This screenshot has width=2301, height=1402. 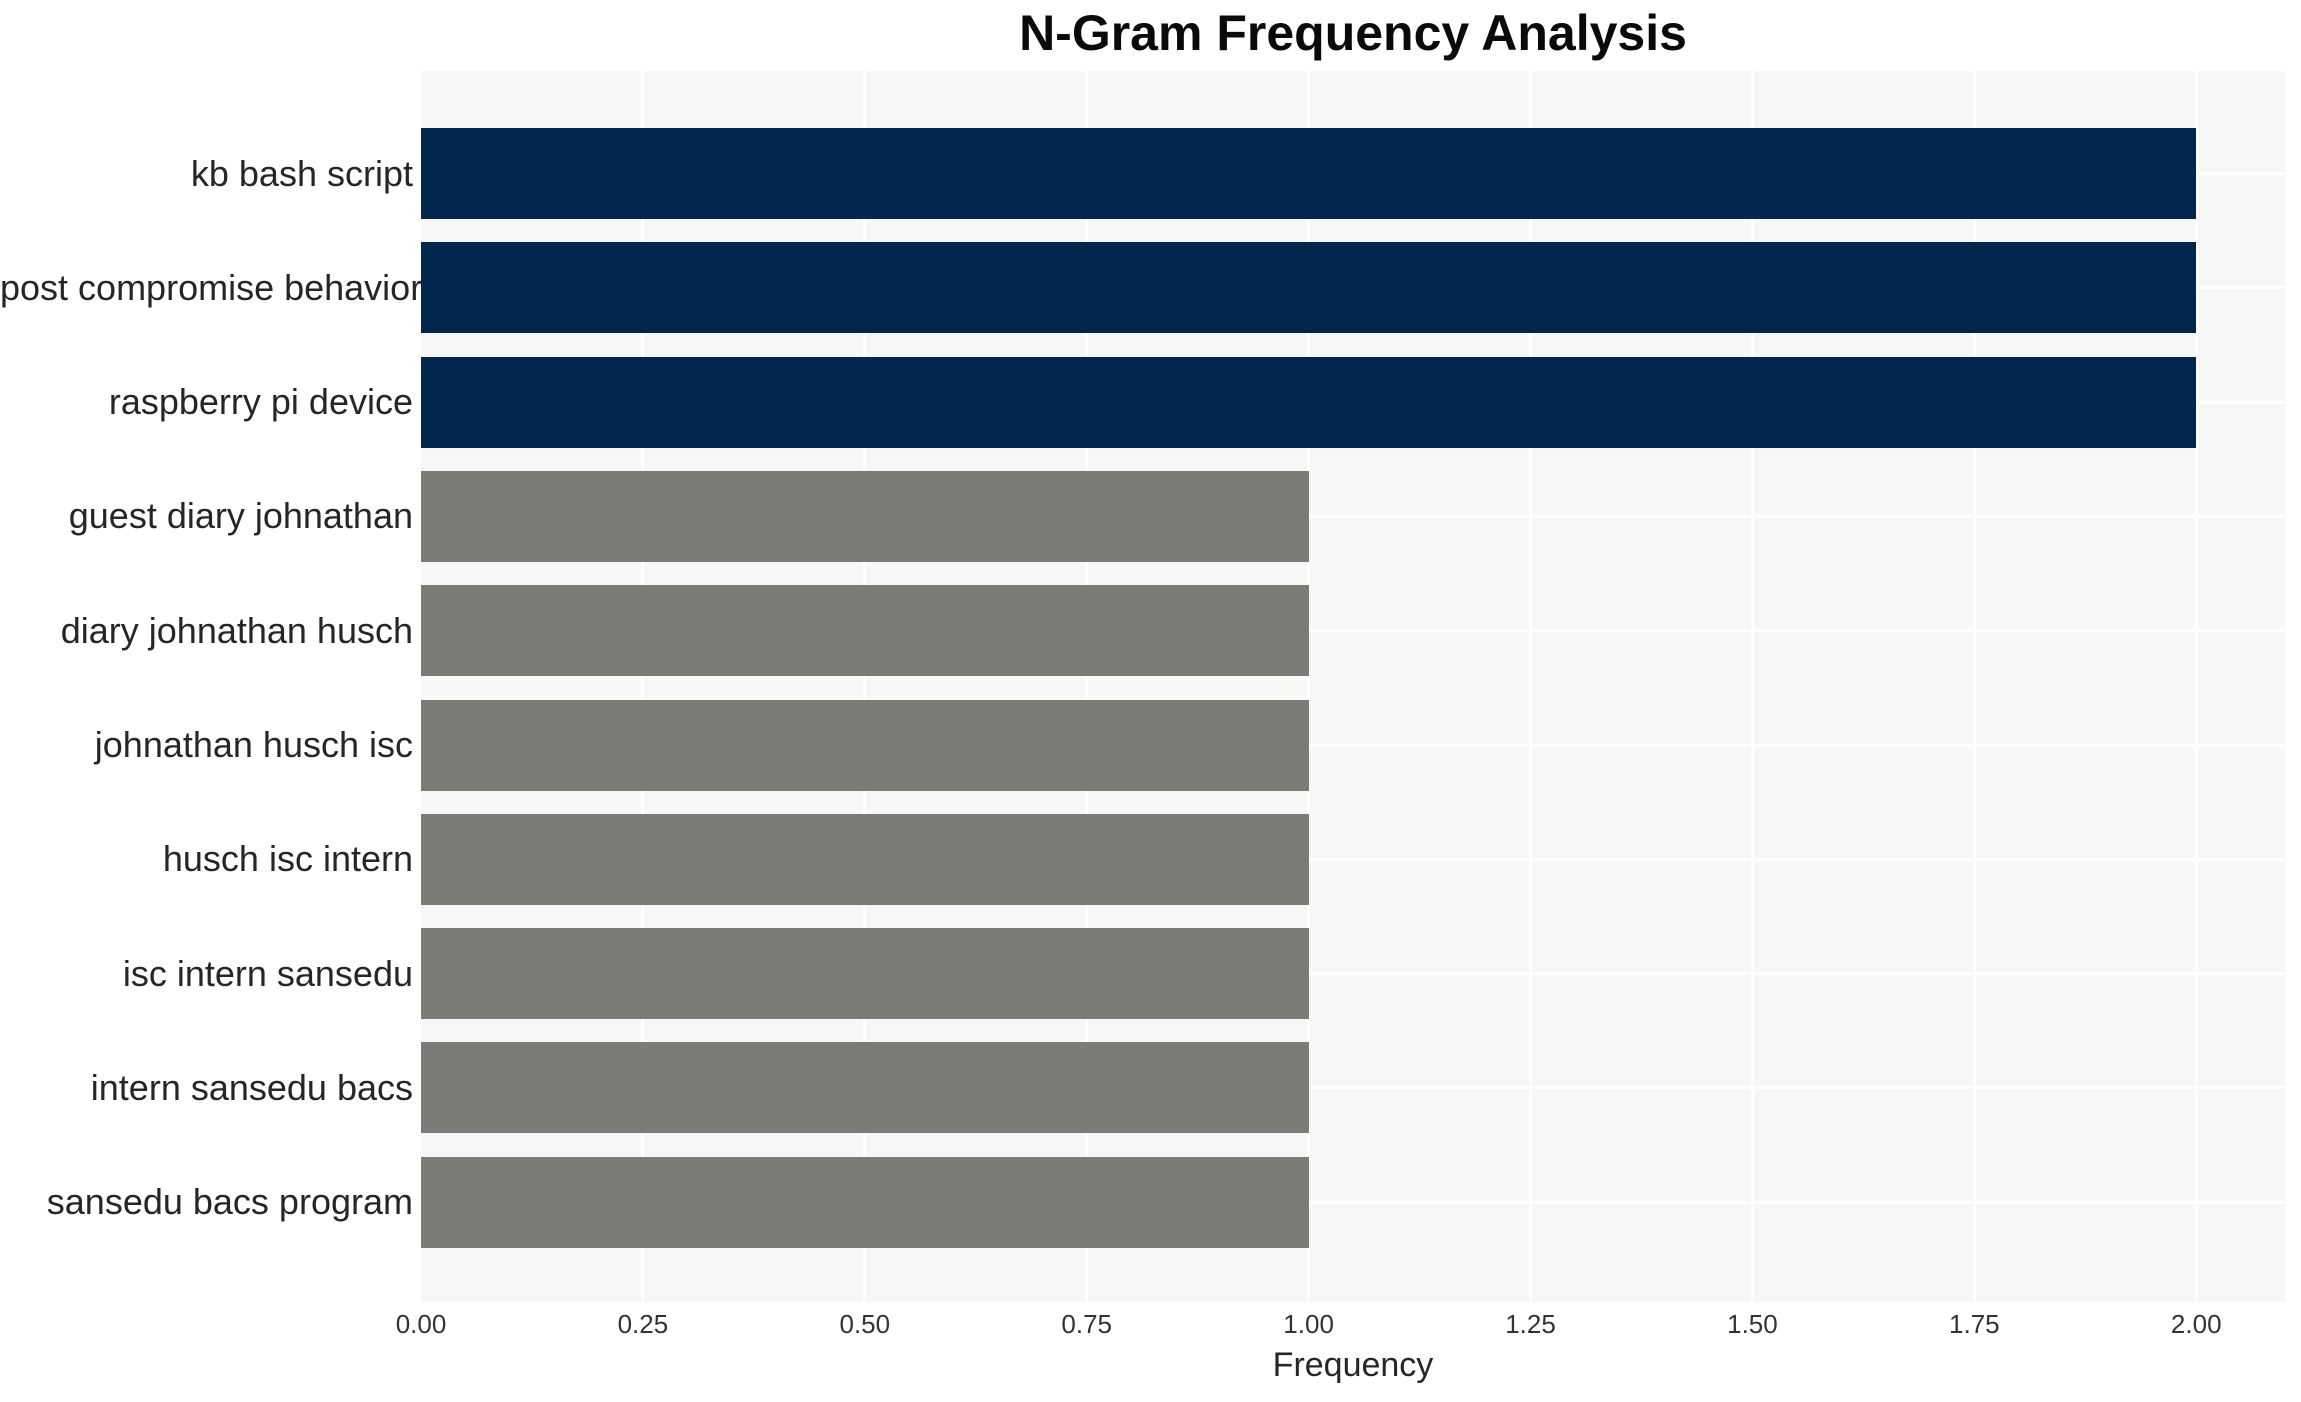 I want to click on x-tick-label: 2.00, so click(x=2196, y=1324).